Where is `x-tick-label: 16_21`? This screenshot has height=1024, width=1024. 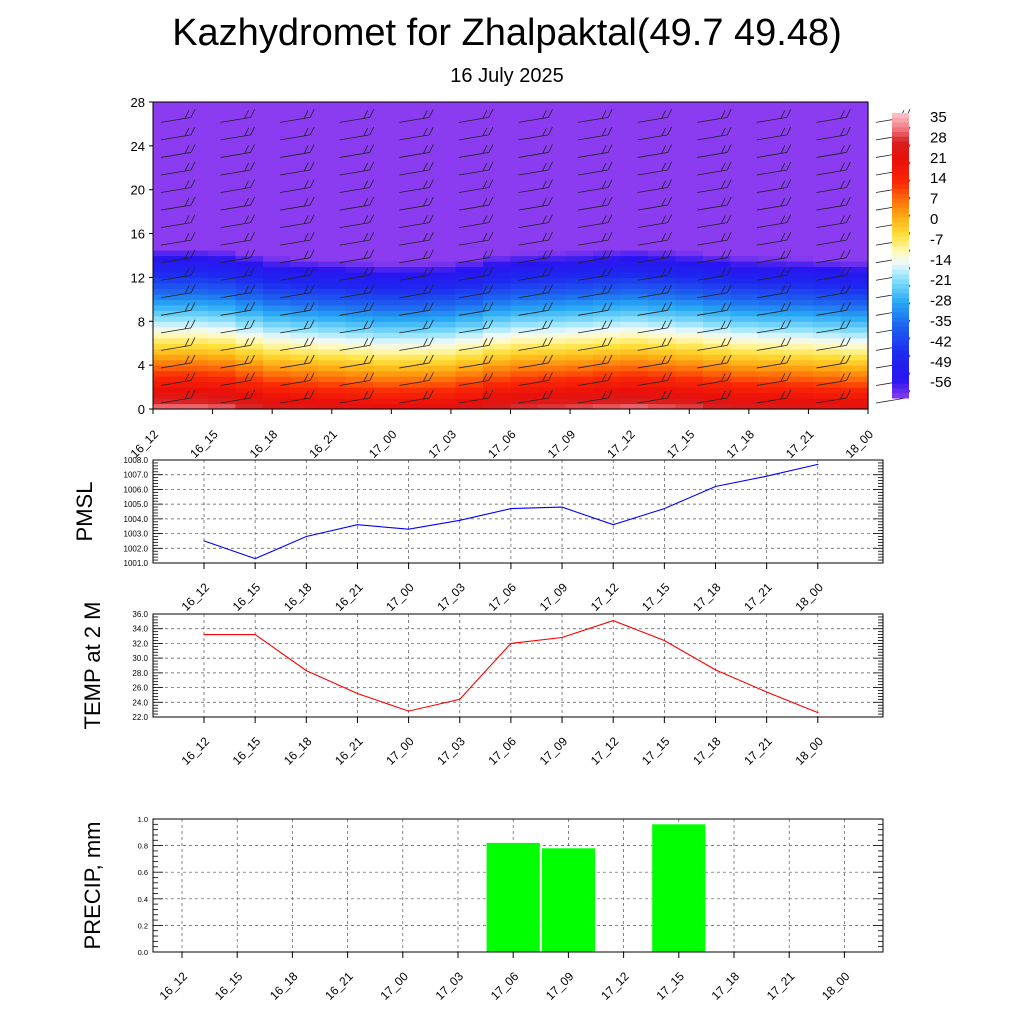
x-tick-label: 16_21 is located at coordinates (349, 751).